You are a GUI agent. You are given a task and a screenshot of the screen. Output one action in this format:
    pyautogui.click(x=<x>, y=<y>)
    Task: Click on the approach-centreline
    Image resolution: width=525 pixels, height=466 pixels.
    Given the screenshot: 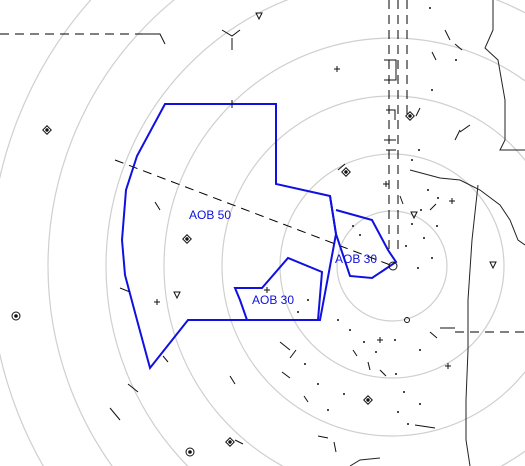 What is the action you would take?
    pyautogui.click(x=254, y=213)
    